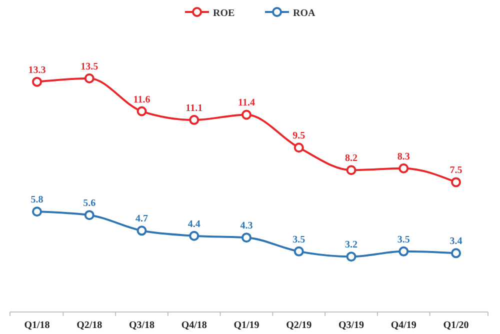  Describe the element at coordinates (299, 136) in the screenshot. I see `data-label: 9.5` at that location.